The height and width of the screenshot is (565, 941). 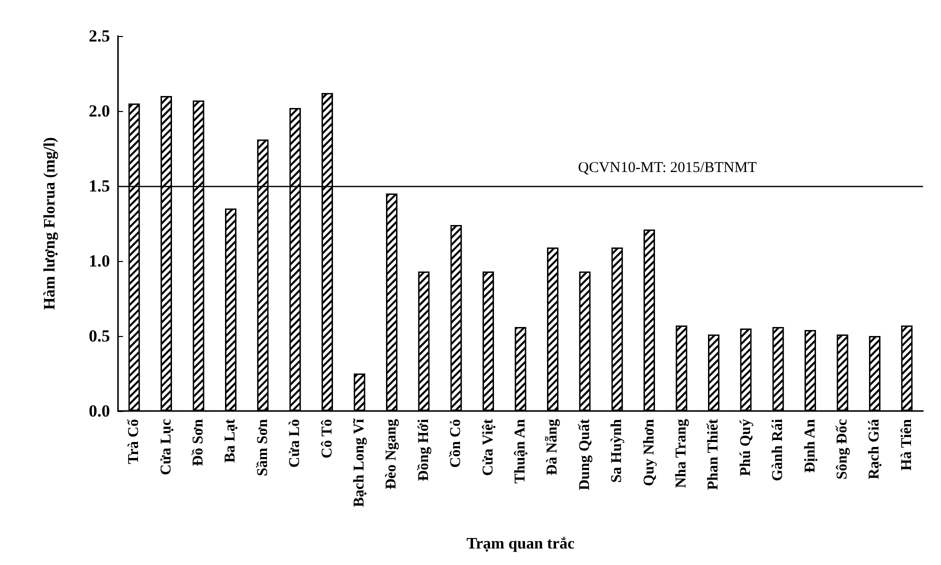 What do you see at coordinates (906, 444) in the screenshot?
I see `x-tick-label: Hà Tiên` at bounding box center [906, 444].